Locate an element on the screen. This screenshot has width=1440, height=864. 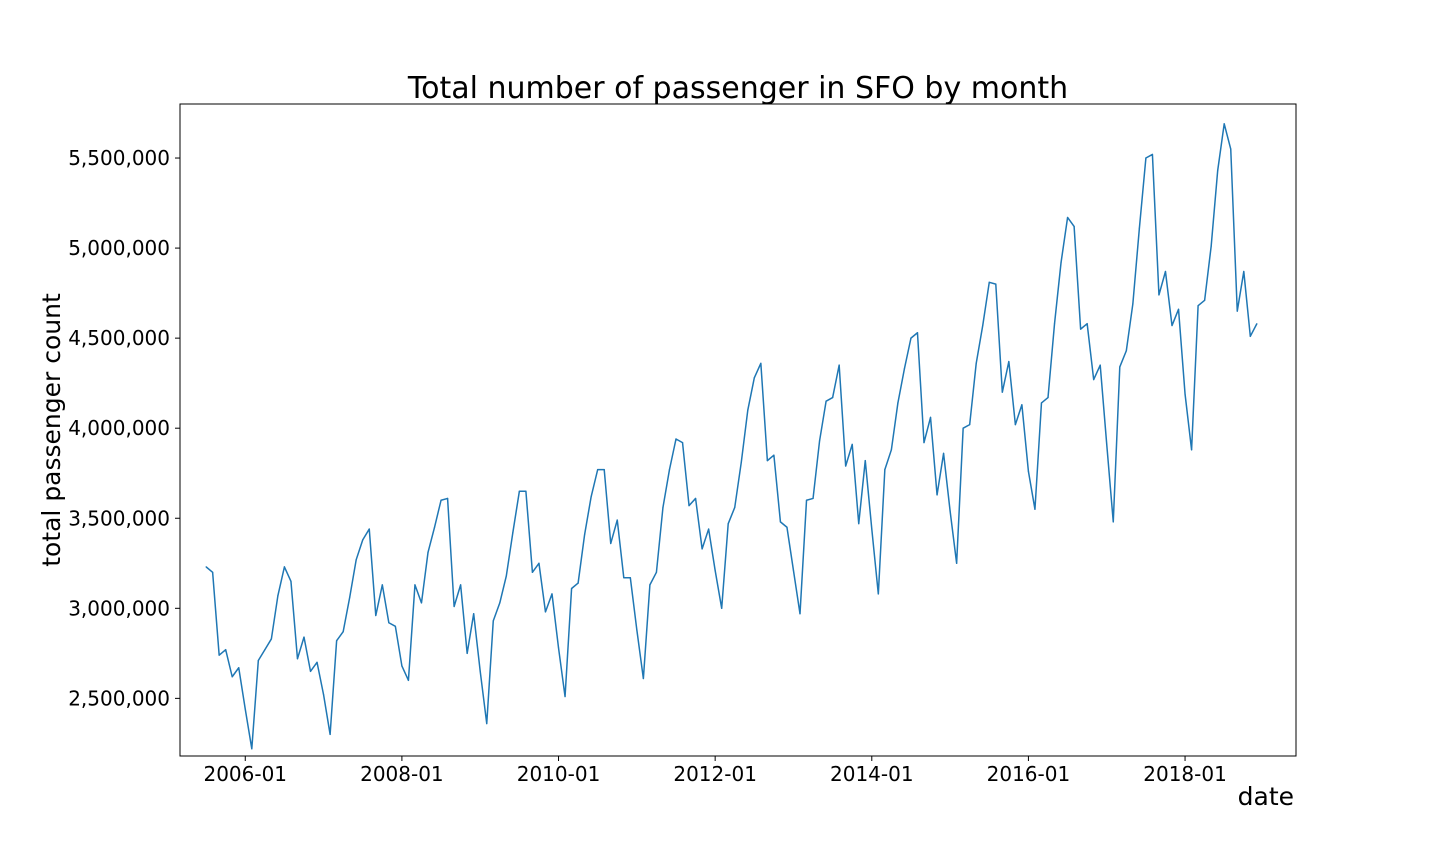
y-tick-label: 3,500,000 is located at coordinates (119, 518).